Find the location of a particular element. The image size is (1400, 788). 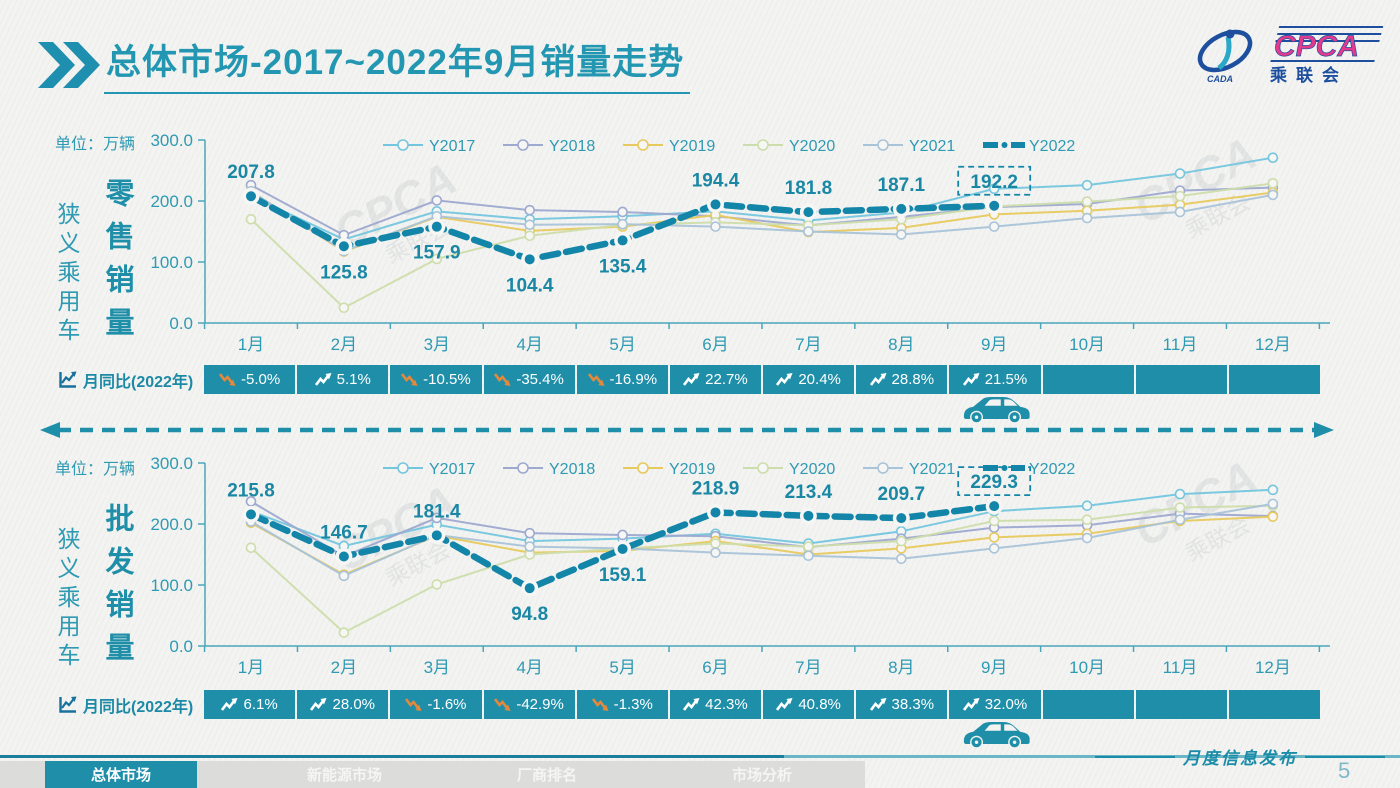

yoy-cell: -42.9% is located at coordinates (529, 704).